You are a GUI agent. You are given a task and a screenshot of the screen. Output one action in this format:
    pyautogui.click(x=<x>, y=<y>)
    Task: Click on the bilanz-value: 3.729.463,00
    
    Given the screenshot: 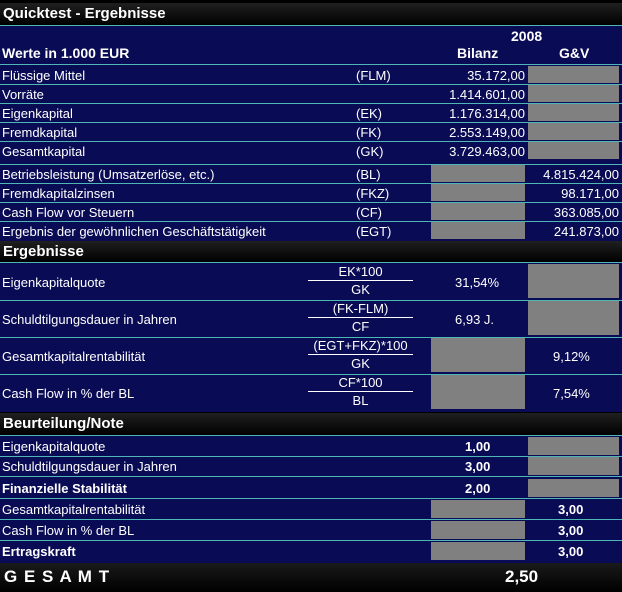 What is the action you would take?
    pyautogui.click(x=487, y=151)
    